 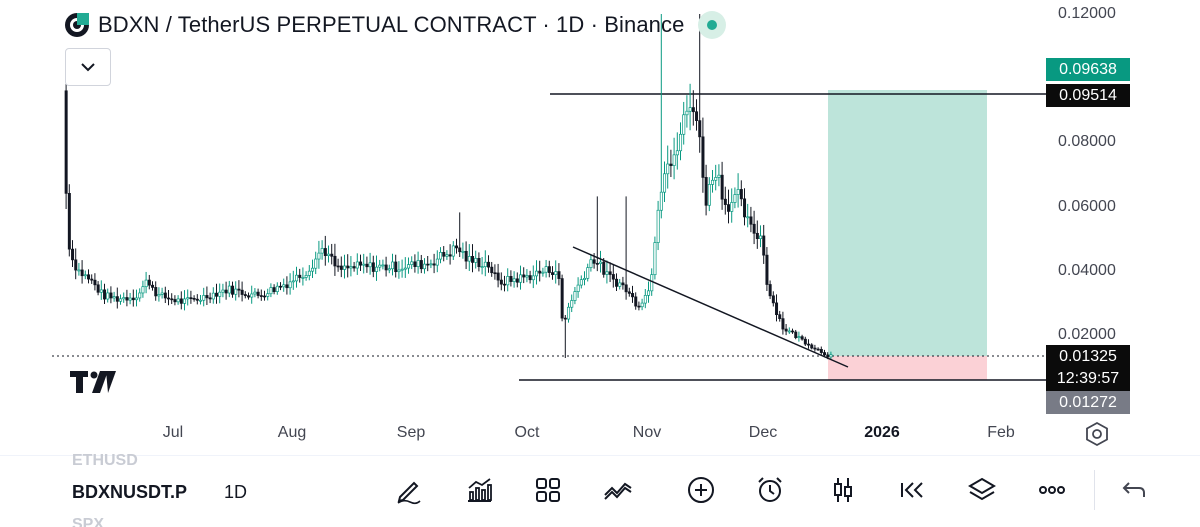 I want to click on drawing-tools-button, so click(x=409, y=490).